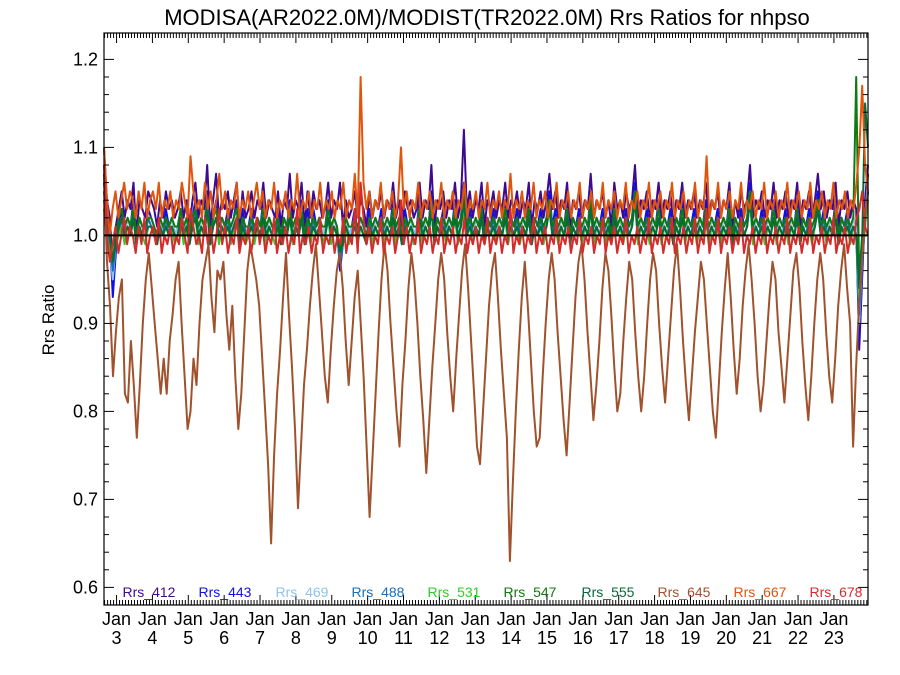  I want to click on x-tick-label-year: 10, so click(368, 638).